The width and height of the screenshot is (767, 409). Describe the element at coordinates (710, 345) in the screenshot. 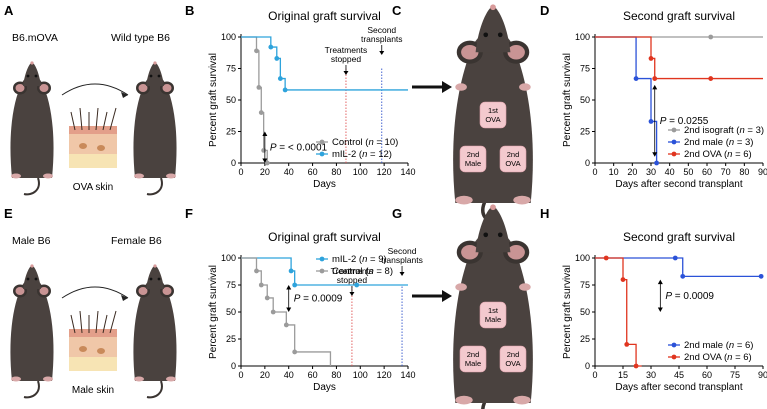

I see `legend-entry-h: 2nd male (n = 6)` at that location.